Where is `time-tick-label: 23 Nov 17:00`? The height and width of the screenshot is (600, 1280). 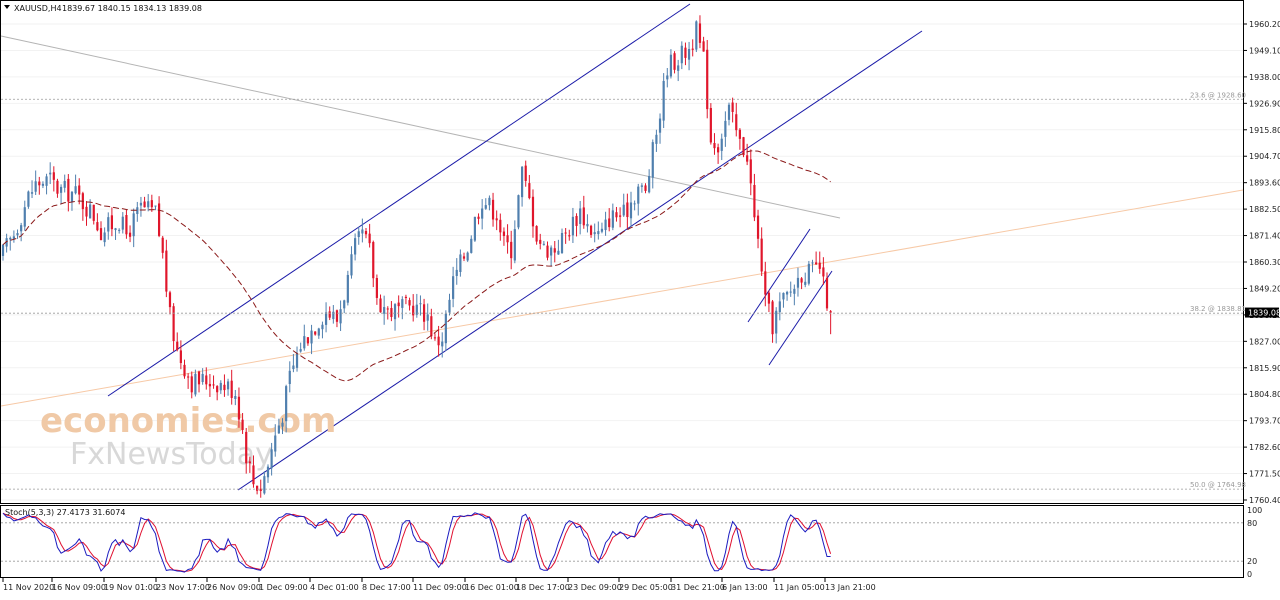
time-tick-label: 23 Nov 17:00 is located at coordinates (183, 587).